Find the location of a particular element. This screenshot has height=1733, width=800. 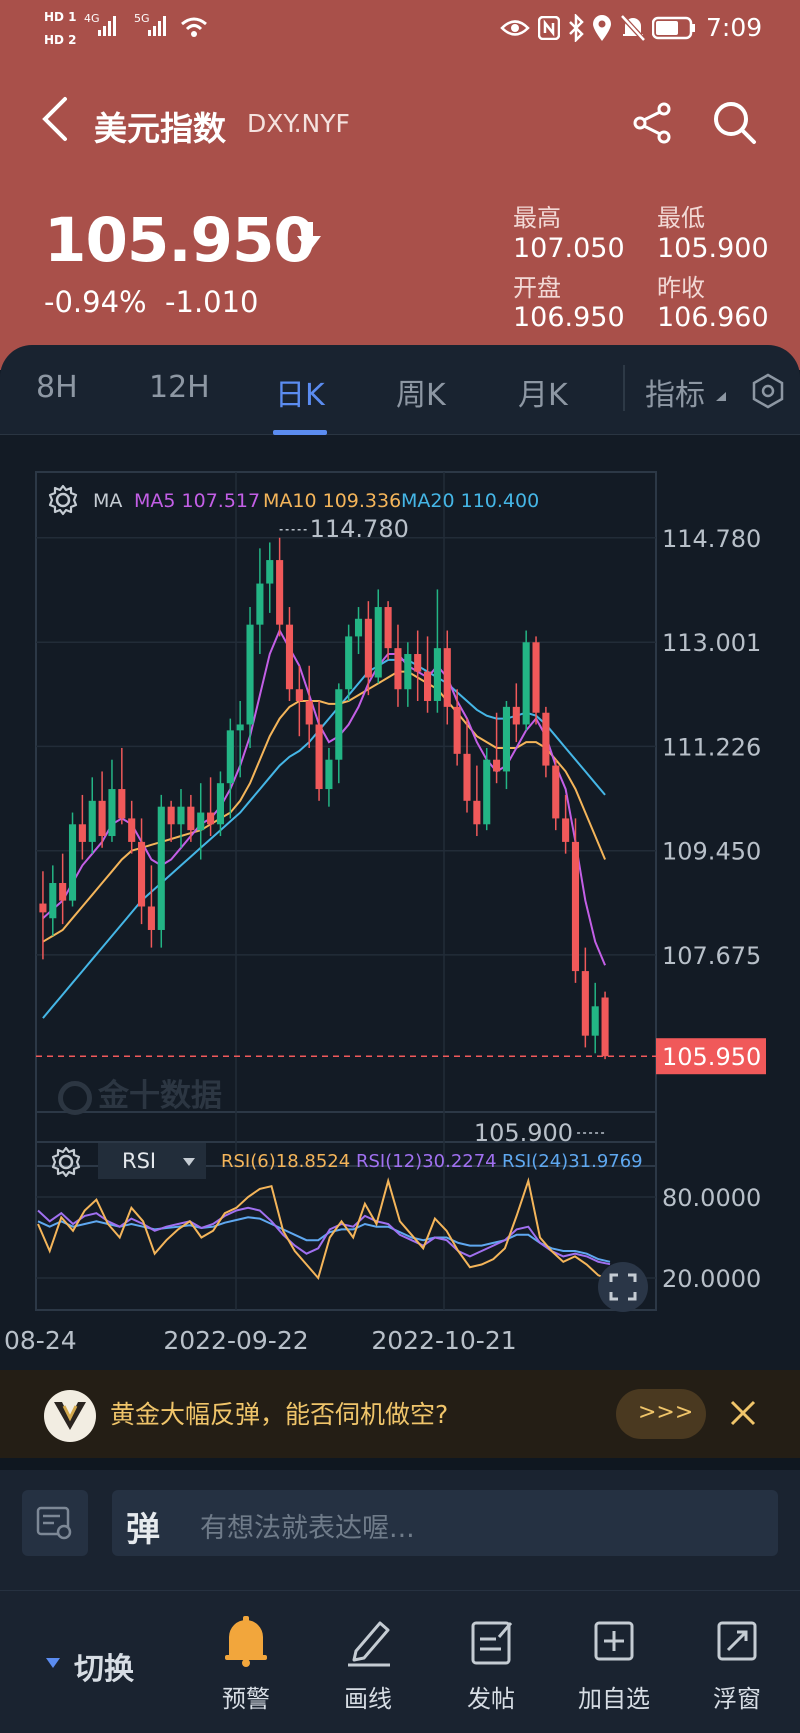

switch-down-icon is located at coordinates (53, 1663).